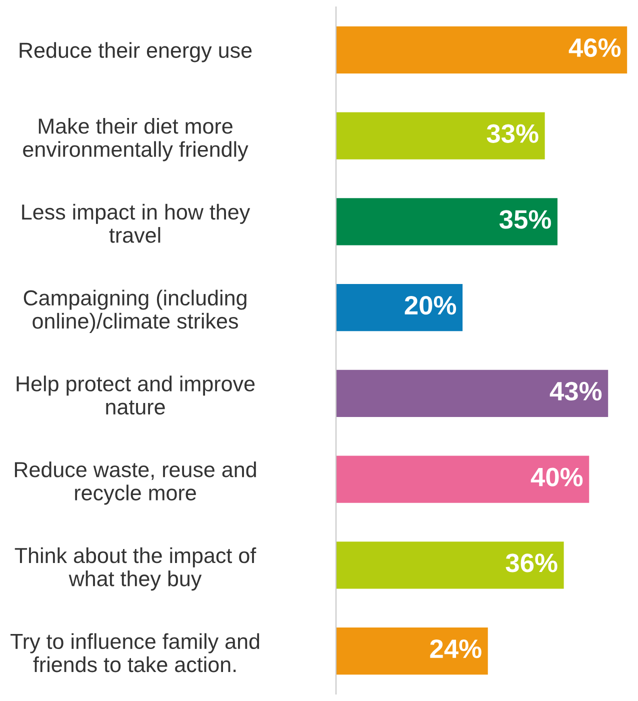 The height and width of the screenshot is (701, 638). Describe the element at coordinates (430, 305) in the screenshot. I see `data-label: 20%` at that location.